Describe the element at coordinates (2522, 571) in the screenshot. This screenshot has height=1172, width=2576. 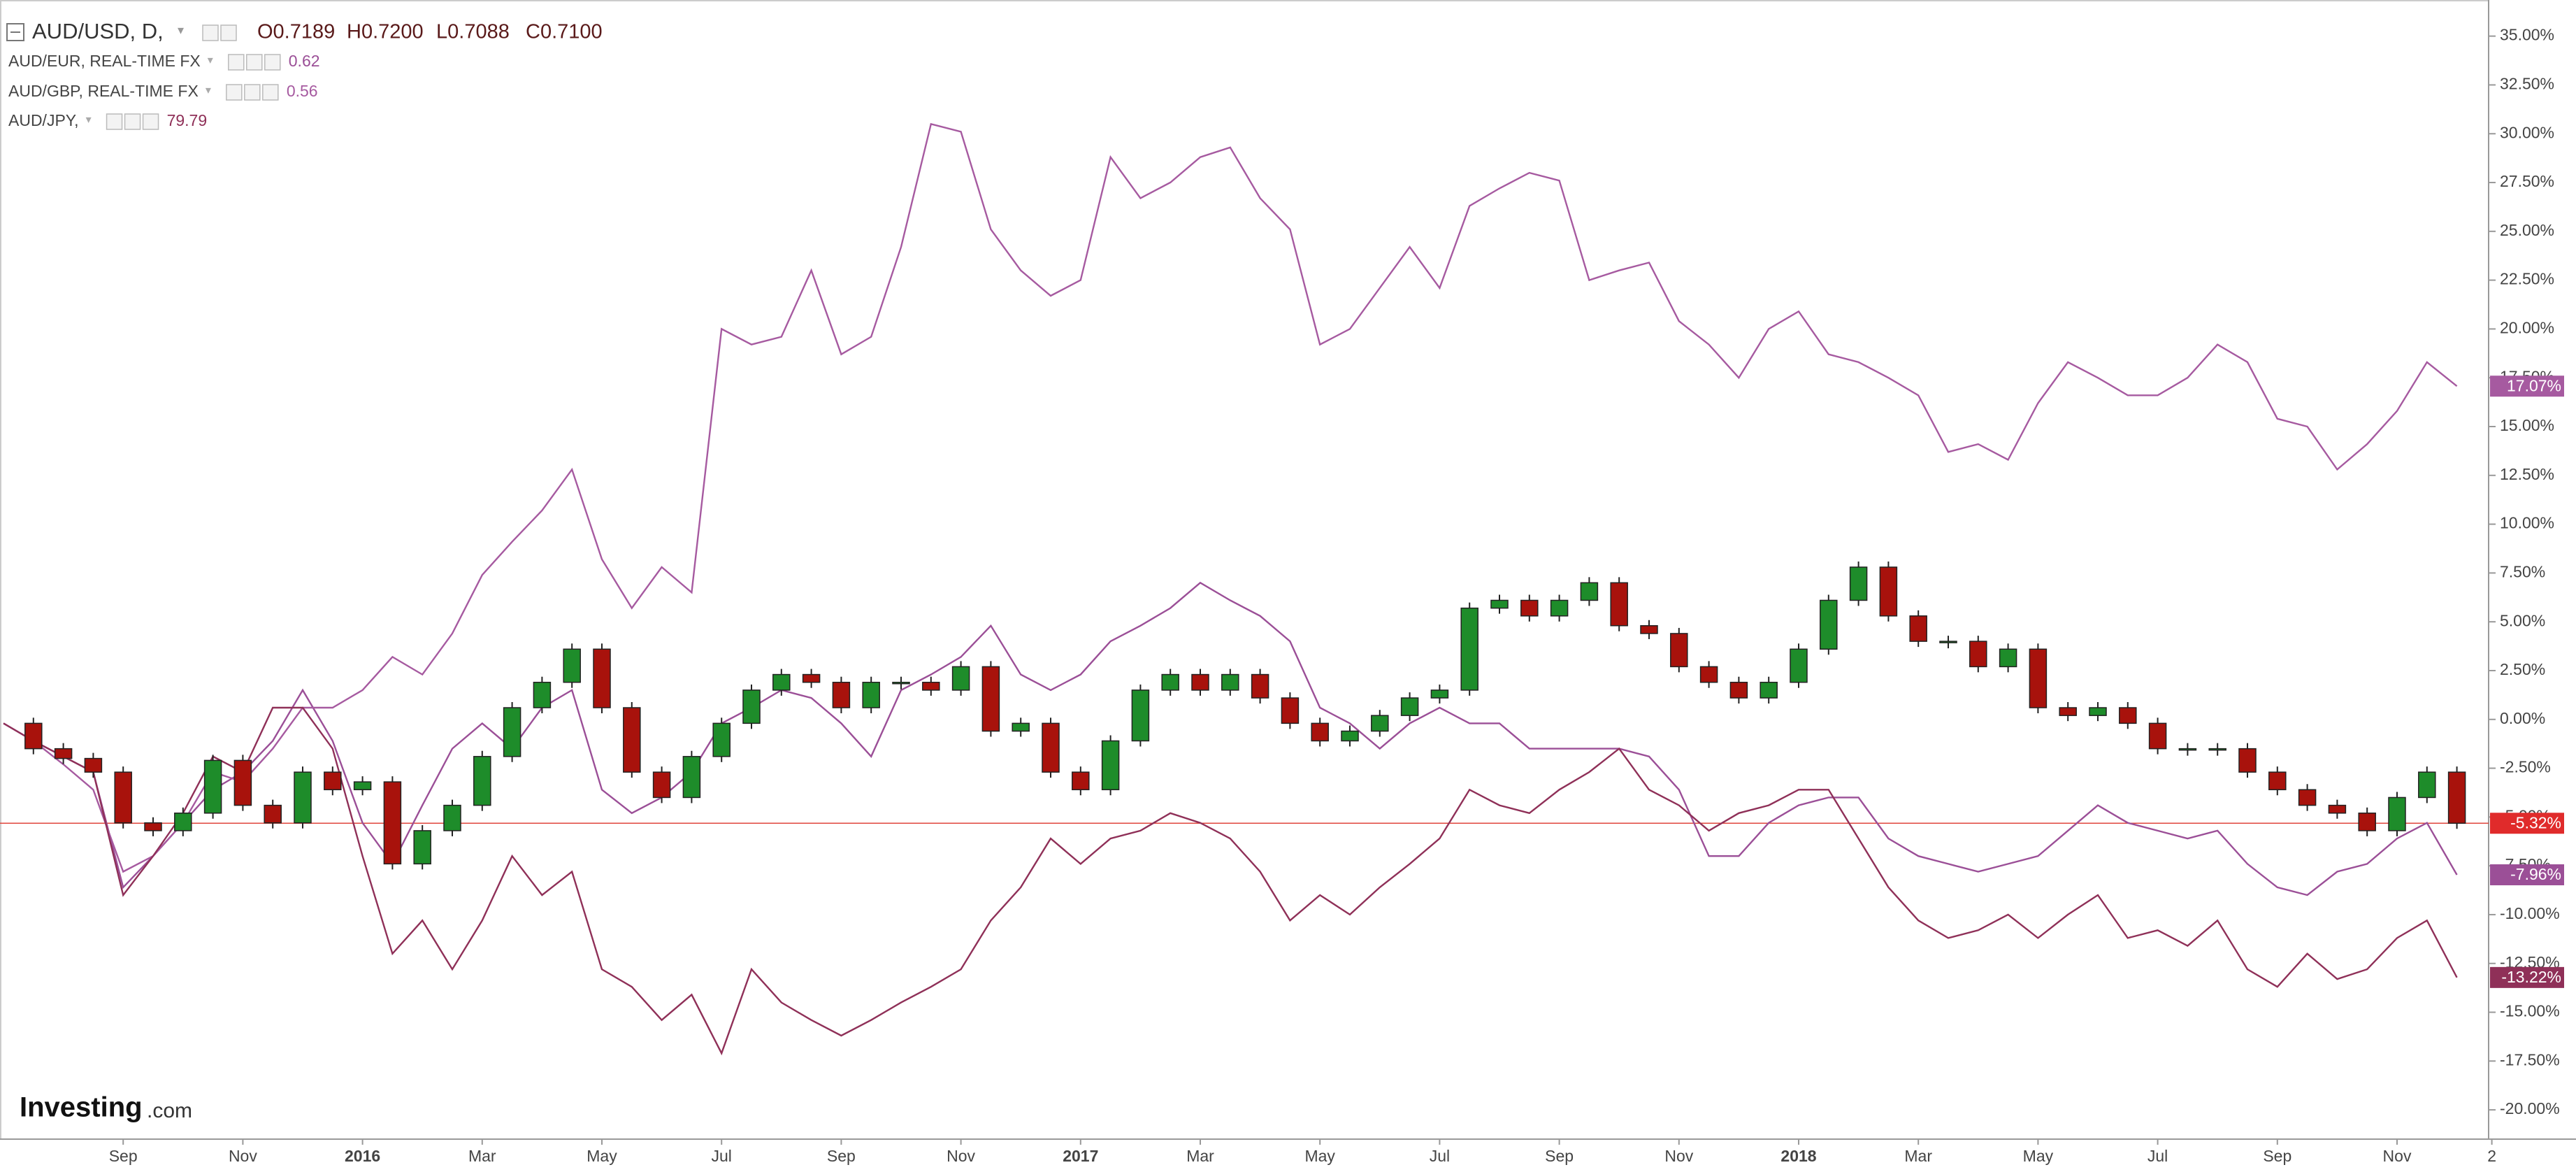
I see `y-tick-label: 7.50%` at that location.